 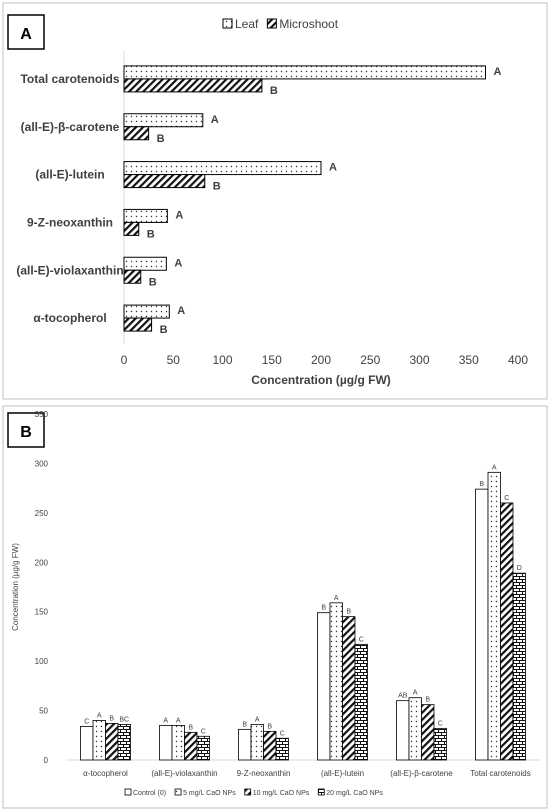 I want to click on y-tick-label: 300, so click(x=42, y=463).